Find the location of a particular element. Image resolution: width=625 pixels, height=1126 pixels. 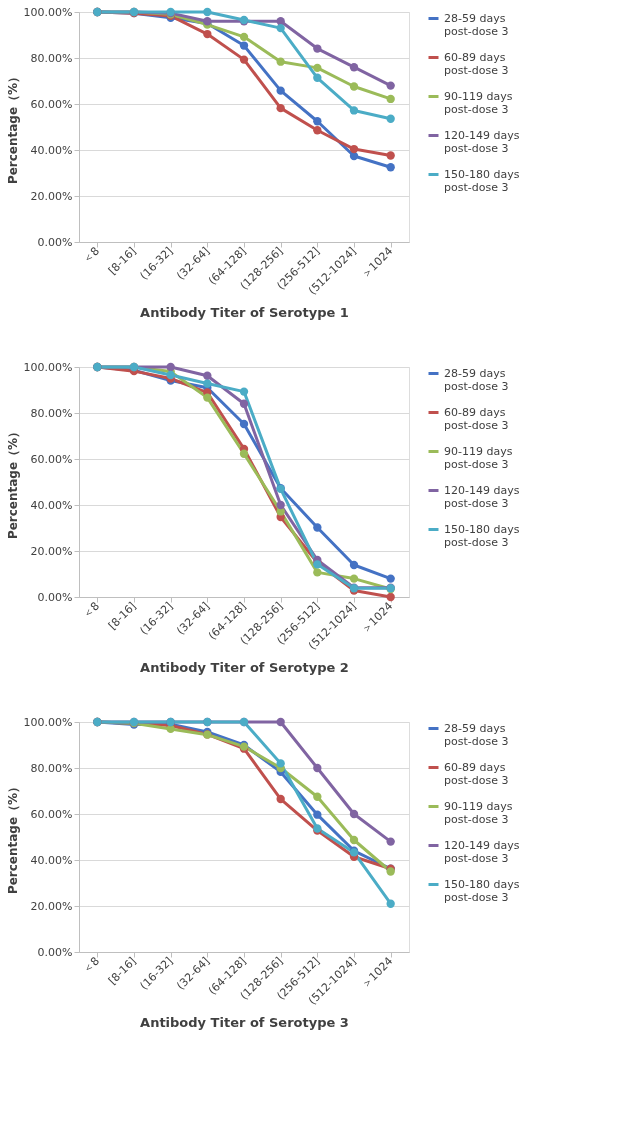

x-axis-title: Antibody Titer of Serotype 1 is located at coordinates (244, 312).